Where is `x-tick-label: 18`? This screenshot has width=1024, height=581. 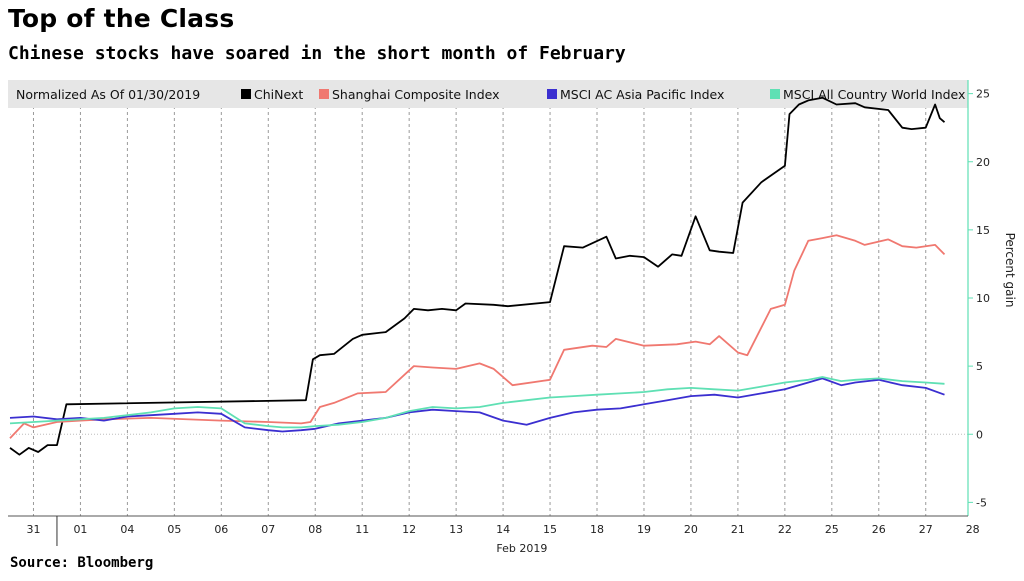 x-tick-label: 18 is located at coordinates (597, 529).